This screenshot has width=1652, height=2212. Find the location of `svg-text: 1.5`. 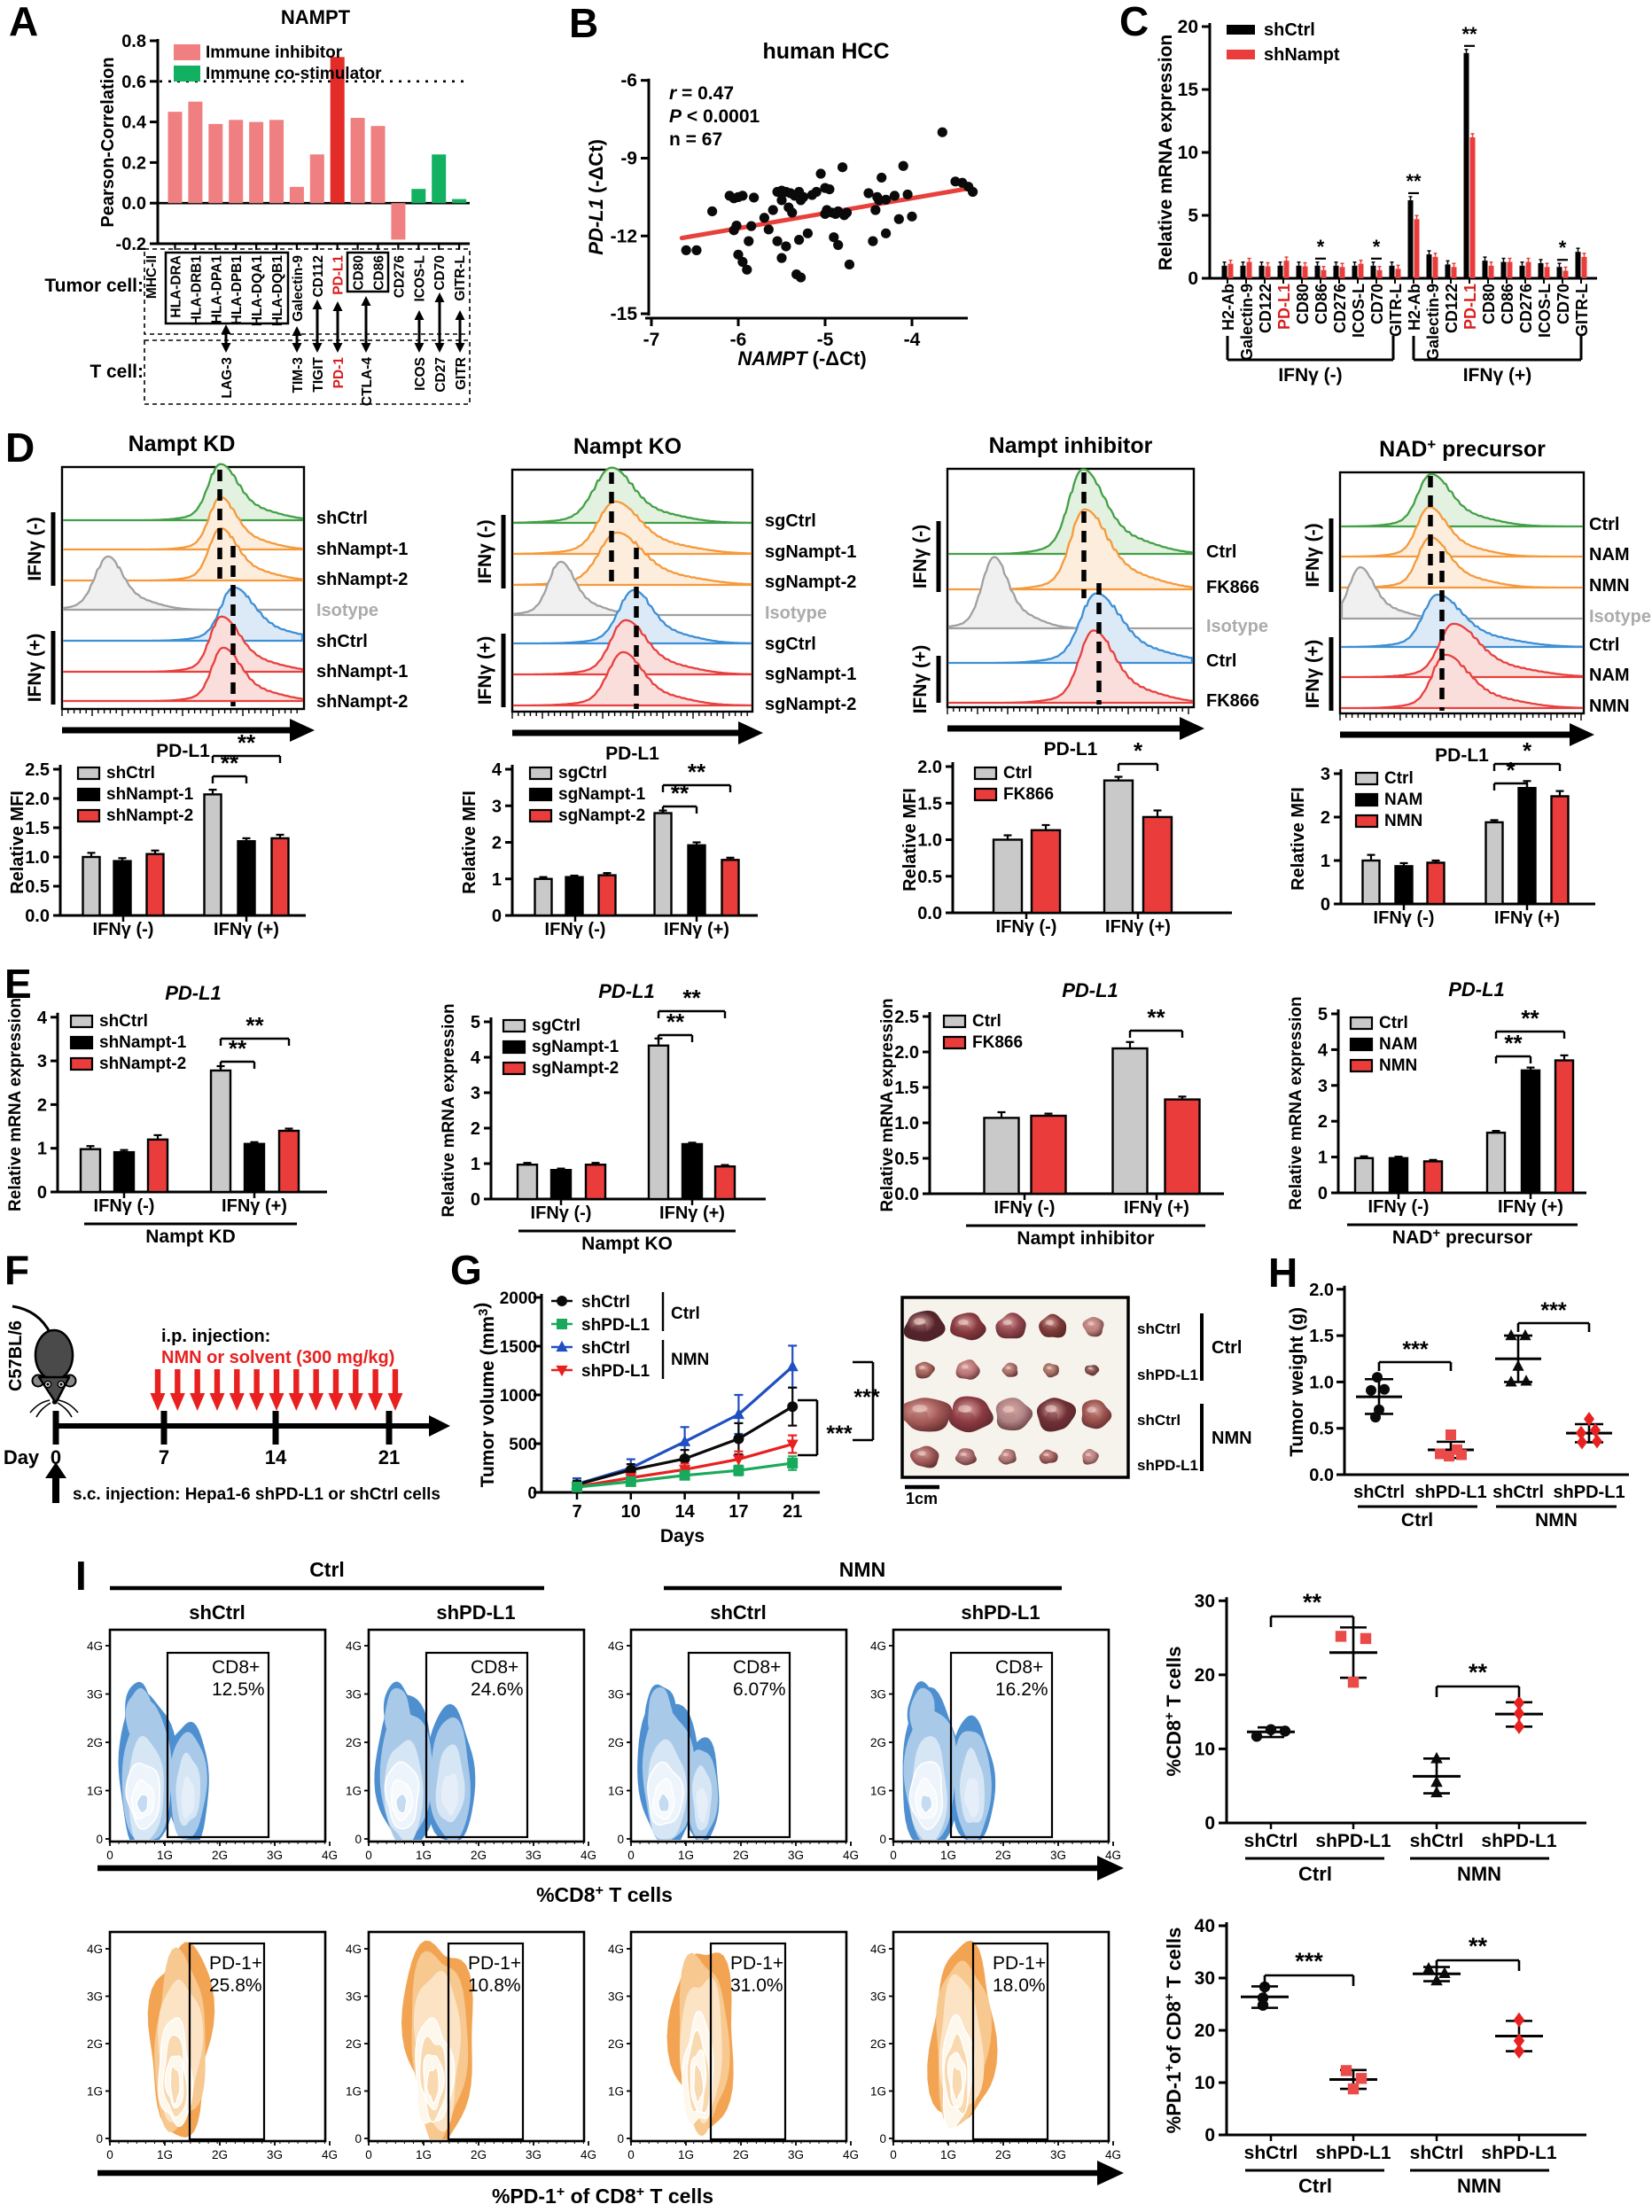

svg-text: 1.5 is located at coordinates (1321, 1336).